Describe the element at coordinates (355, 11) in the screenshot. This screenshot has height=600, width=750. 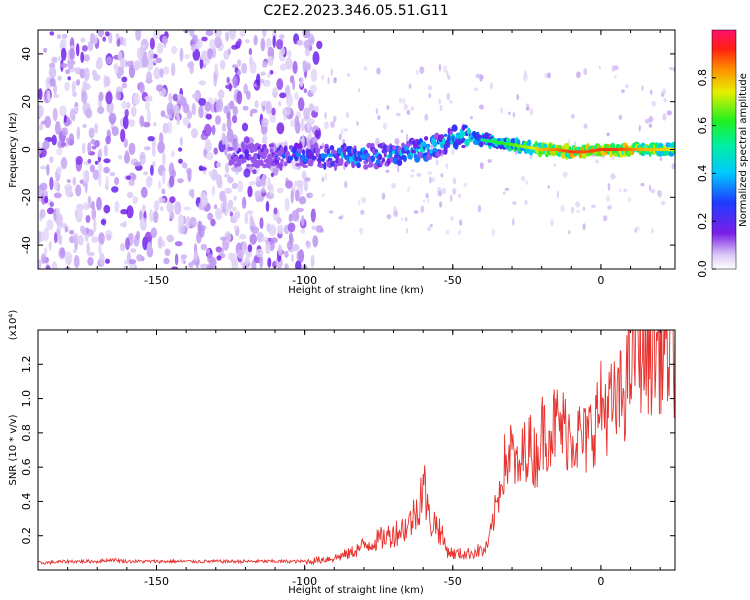
I see `figure-title: C2E2.2023.346.05.51.G11` at that location.